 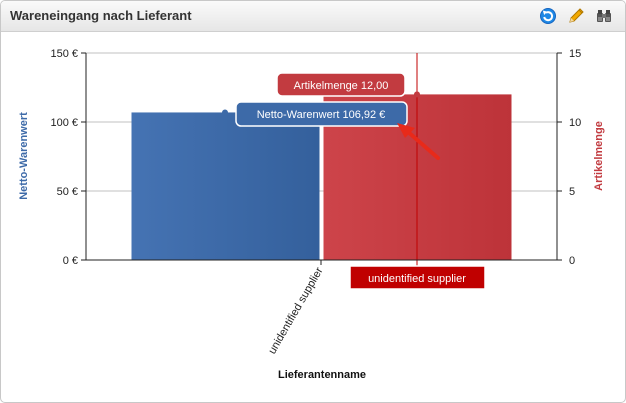 I want to click on tooltip-category-text: unidentified supplier, so click(x=417, y=279).